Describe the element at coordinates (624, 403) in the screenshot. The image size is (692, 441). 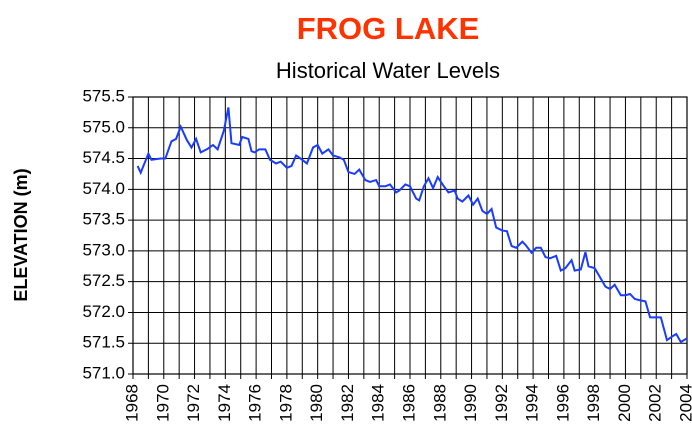
I see `x-tick-label: 2000` at that location.